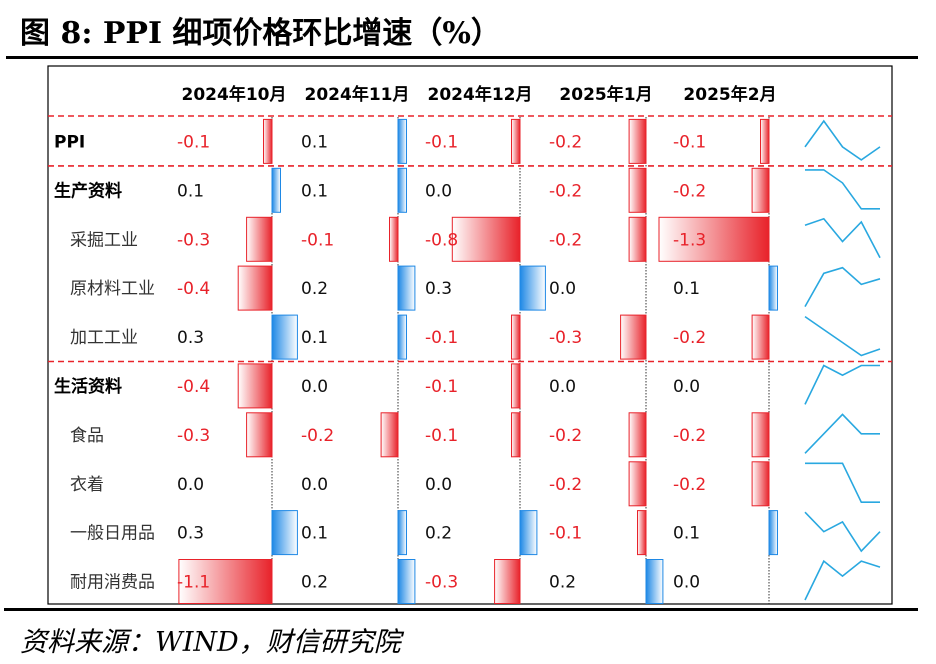 This screenshot has width=936, height=664. I want to click on column-headers: 2024年10月 2024年11月 2024年12月 2025年1月 2025年2月, so click(479, 94).